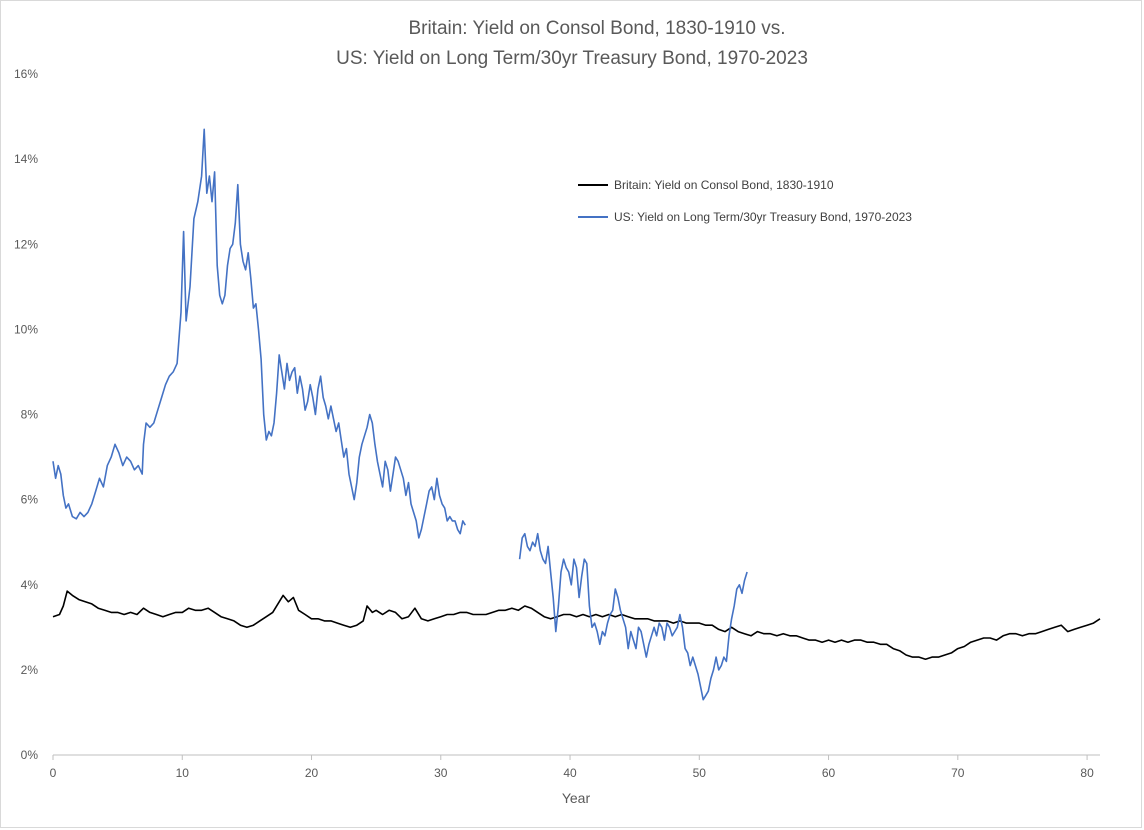 The height and width of the screenshot is (830, 1144). What do you see at coordinates (26, 329) in the screenshot?
I see `y-tick-label: 10%` at bounding box center [26, 329].